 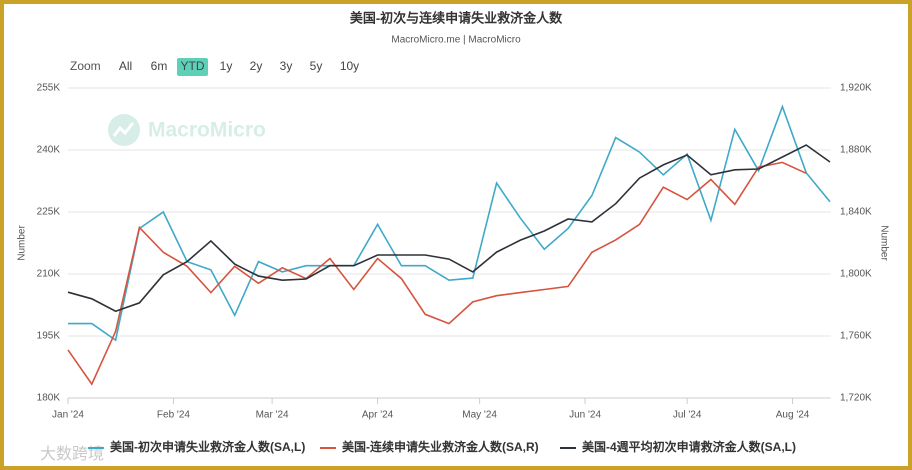 I want to click on y2-tick-label: 1,880K, so click(x=856, y=150).